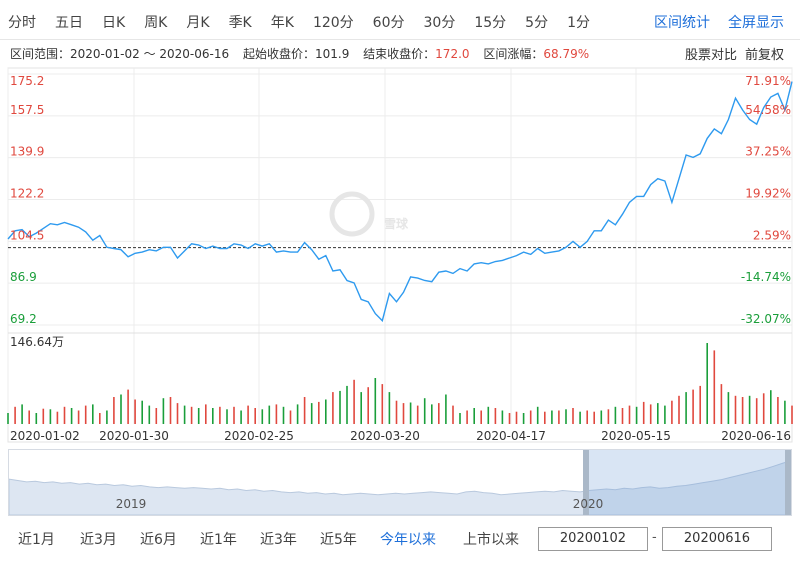 This screenshot has width=800, height=565. What do you see at coordinates (333, 23) in the screenshot?
I see `period-tab-7: 120分` at bounding box center [333, 23].